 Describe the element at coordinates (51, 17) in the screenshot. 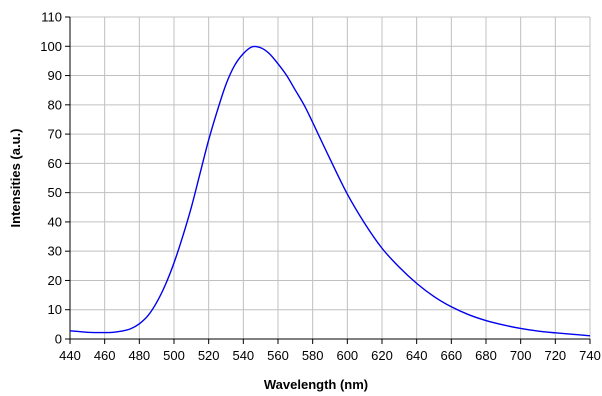

I see `y-tick-label: 110` at that location.